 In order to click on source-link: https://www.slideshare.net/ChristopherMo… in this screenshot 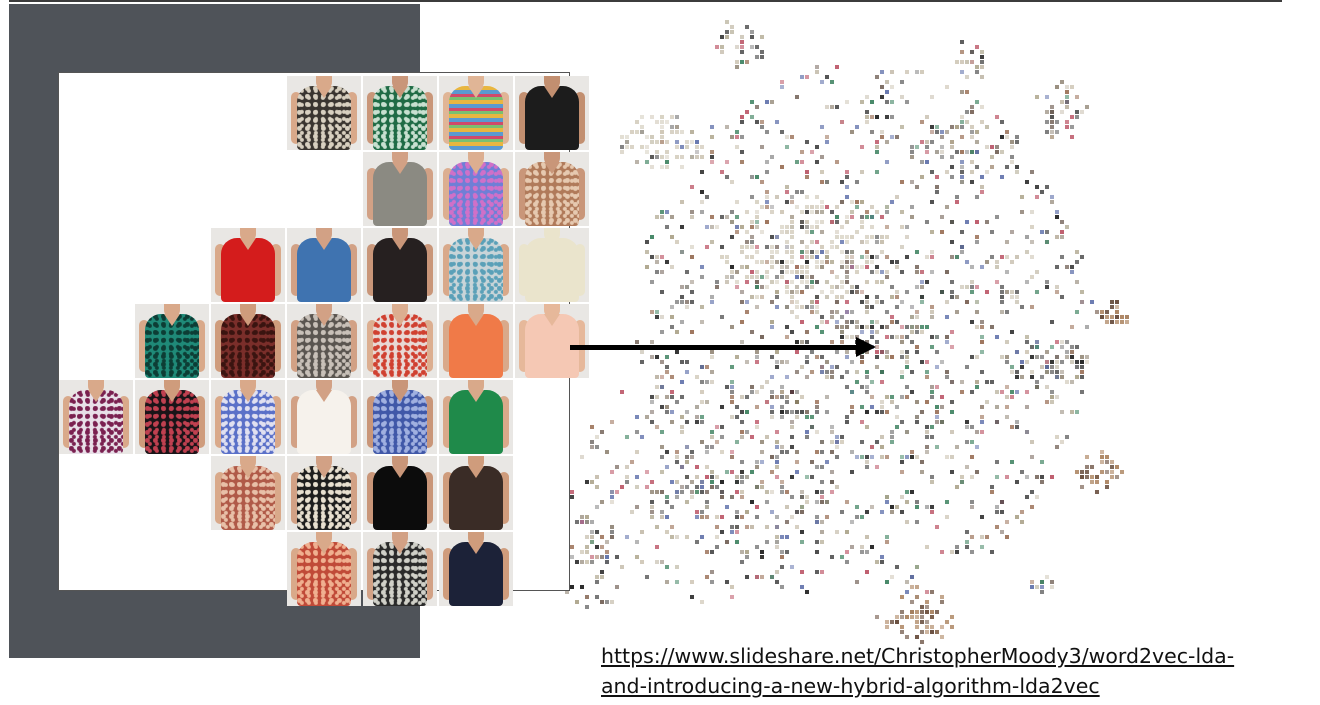, I will do `click(918, 671)`.